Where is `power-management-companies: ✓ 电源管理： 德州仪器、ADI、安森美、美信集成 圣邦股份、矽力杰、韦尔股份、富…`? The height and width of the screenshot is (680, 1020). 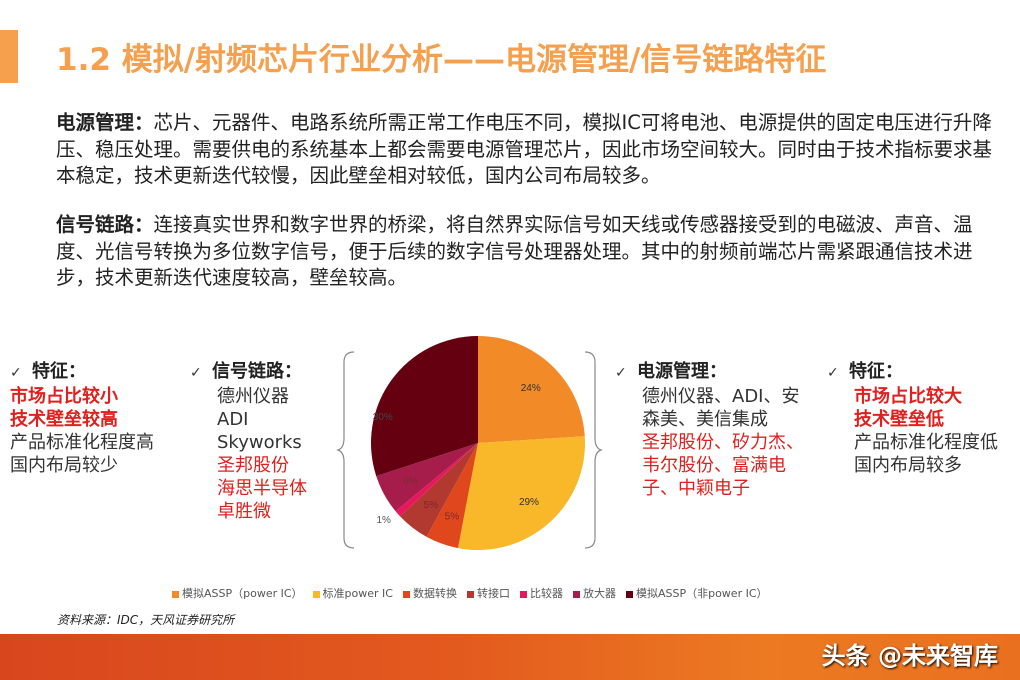 power-management-companies: ✓ 电源管理： 德州仪器、ADI、安森美、美信集成 圣邦股份、矽力杰、韦尔股份、富… is located at coordinates (715, 430).